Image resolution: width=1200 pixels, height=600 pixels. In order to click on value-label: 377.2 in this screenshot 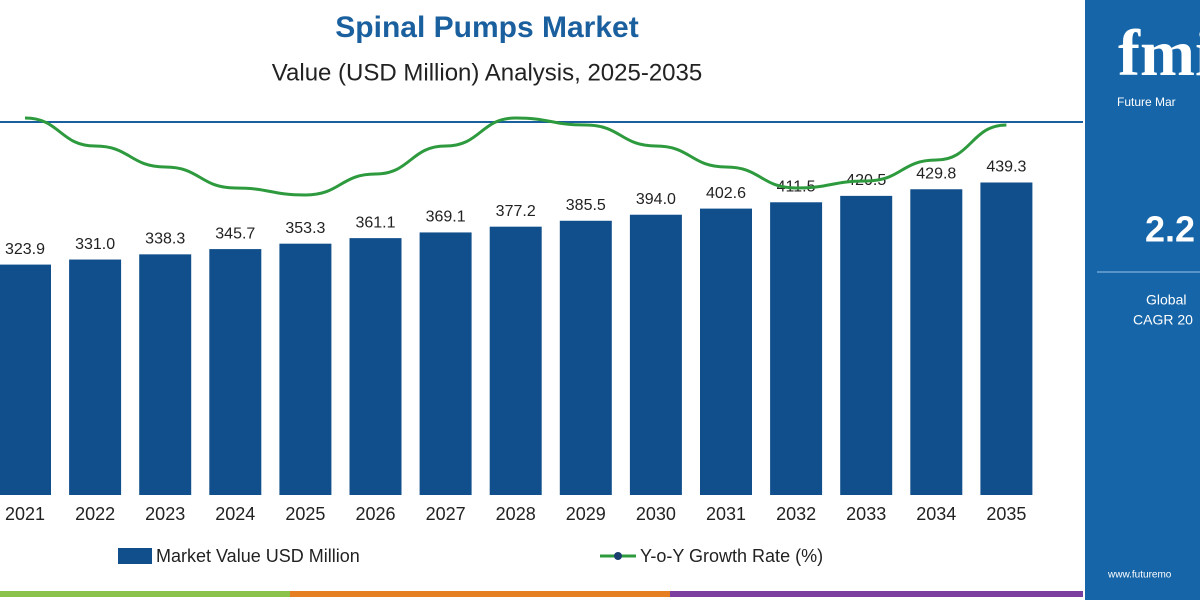, I will do `click(516, 211)`.